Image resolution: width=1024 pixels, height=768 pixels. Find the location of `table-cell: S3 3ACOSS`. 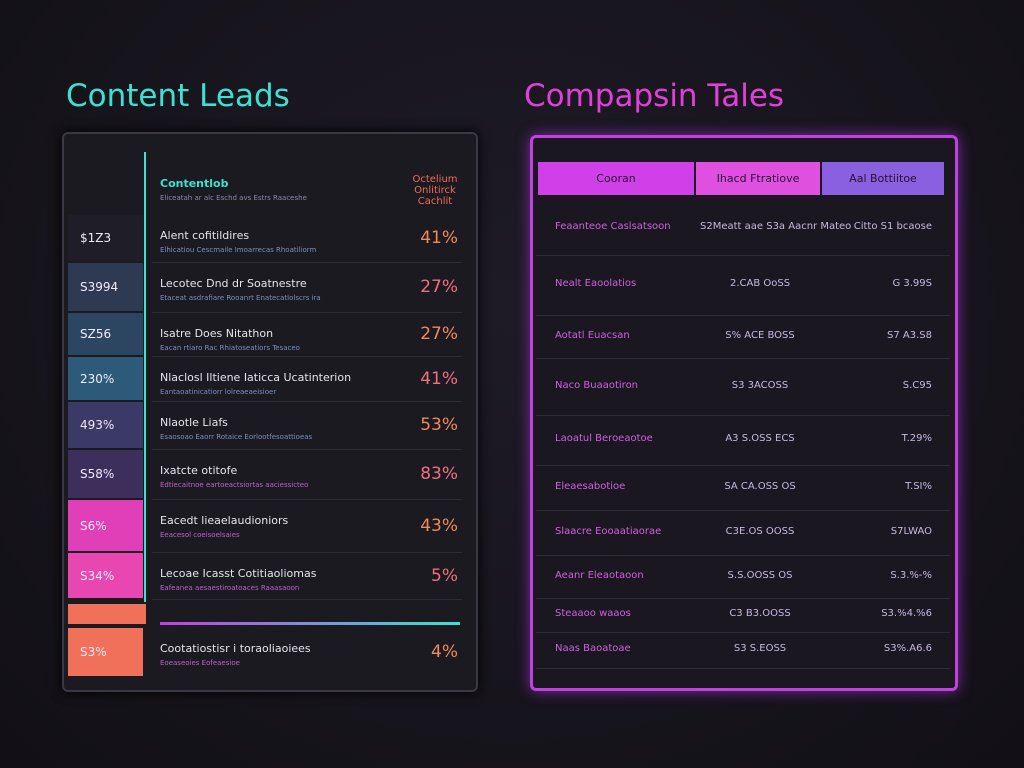

table-cell: S3 3ACOSS is located at coordinates (760, 385).